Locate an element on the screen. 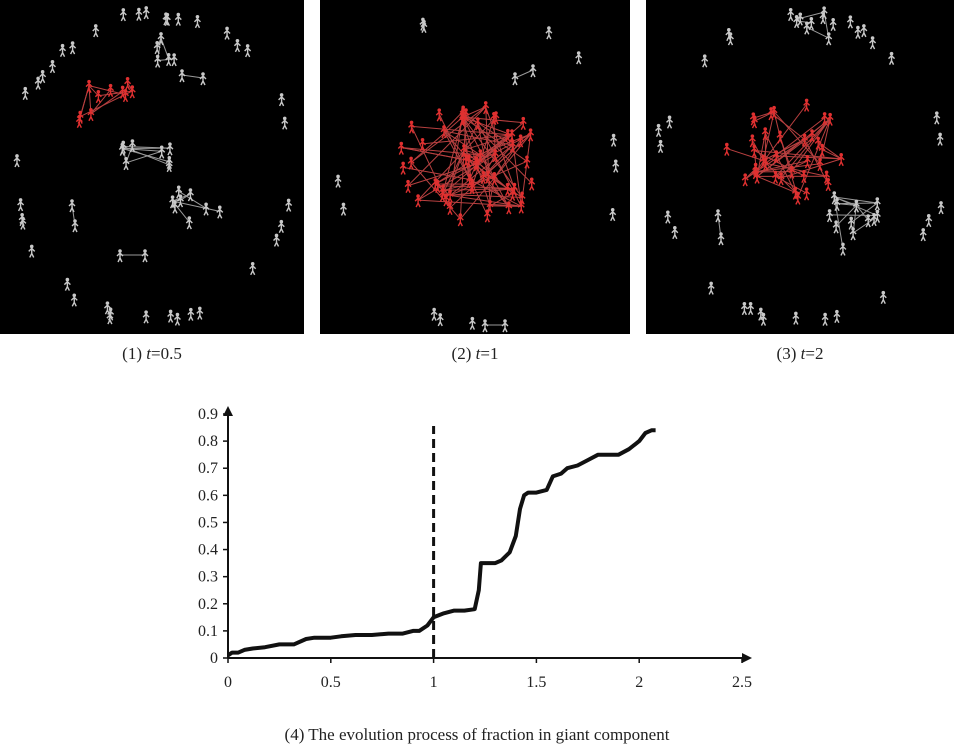 The image size is (954, 751). x-axis-ticks: 0 0.5 1 1.5 2 2.5 is located at coordinates (488, 674).